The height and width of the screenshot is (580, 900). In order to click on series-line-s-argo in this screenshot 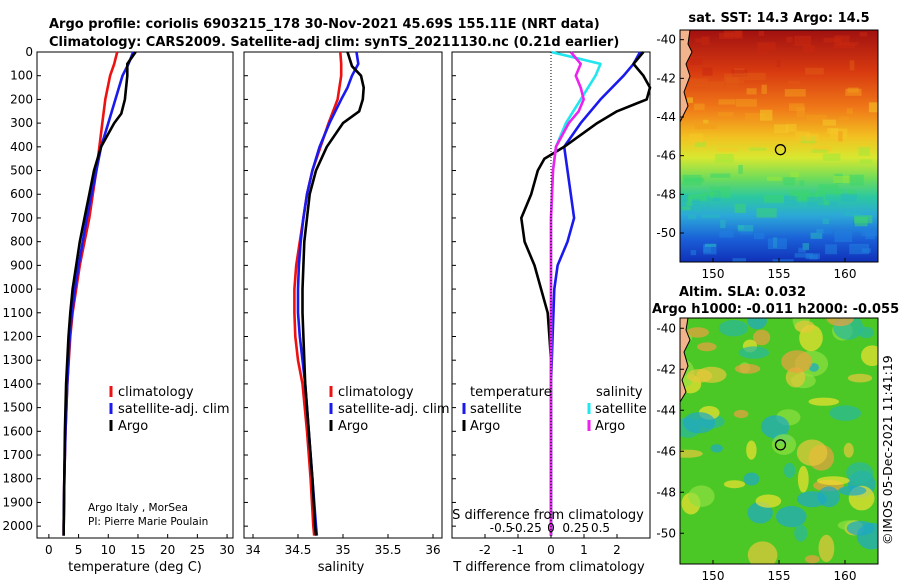, I will do `click(567, 293)`.